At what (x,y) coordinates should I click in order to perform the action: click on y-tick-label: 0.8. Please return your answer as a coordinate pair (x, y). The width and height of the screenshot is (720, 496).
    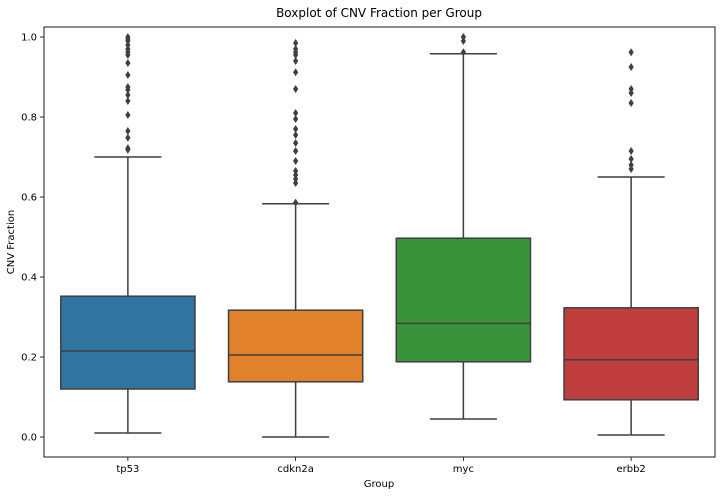
    Looking at the image, I should click on (29, 118).